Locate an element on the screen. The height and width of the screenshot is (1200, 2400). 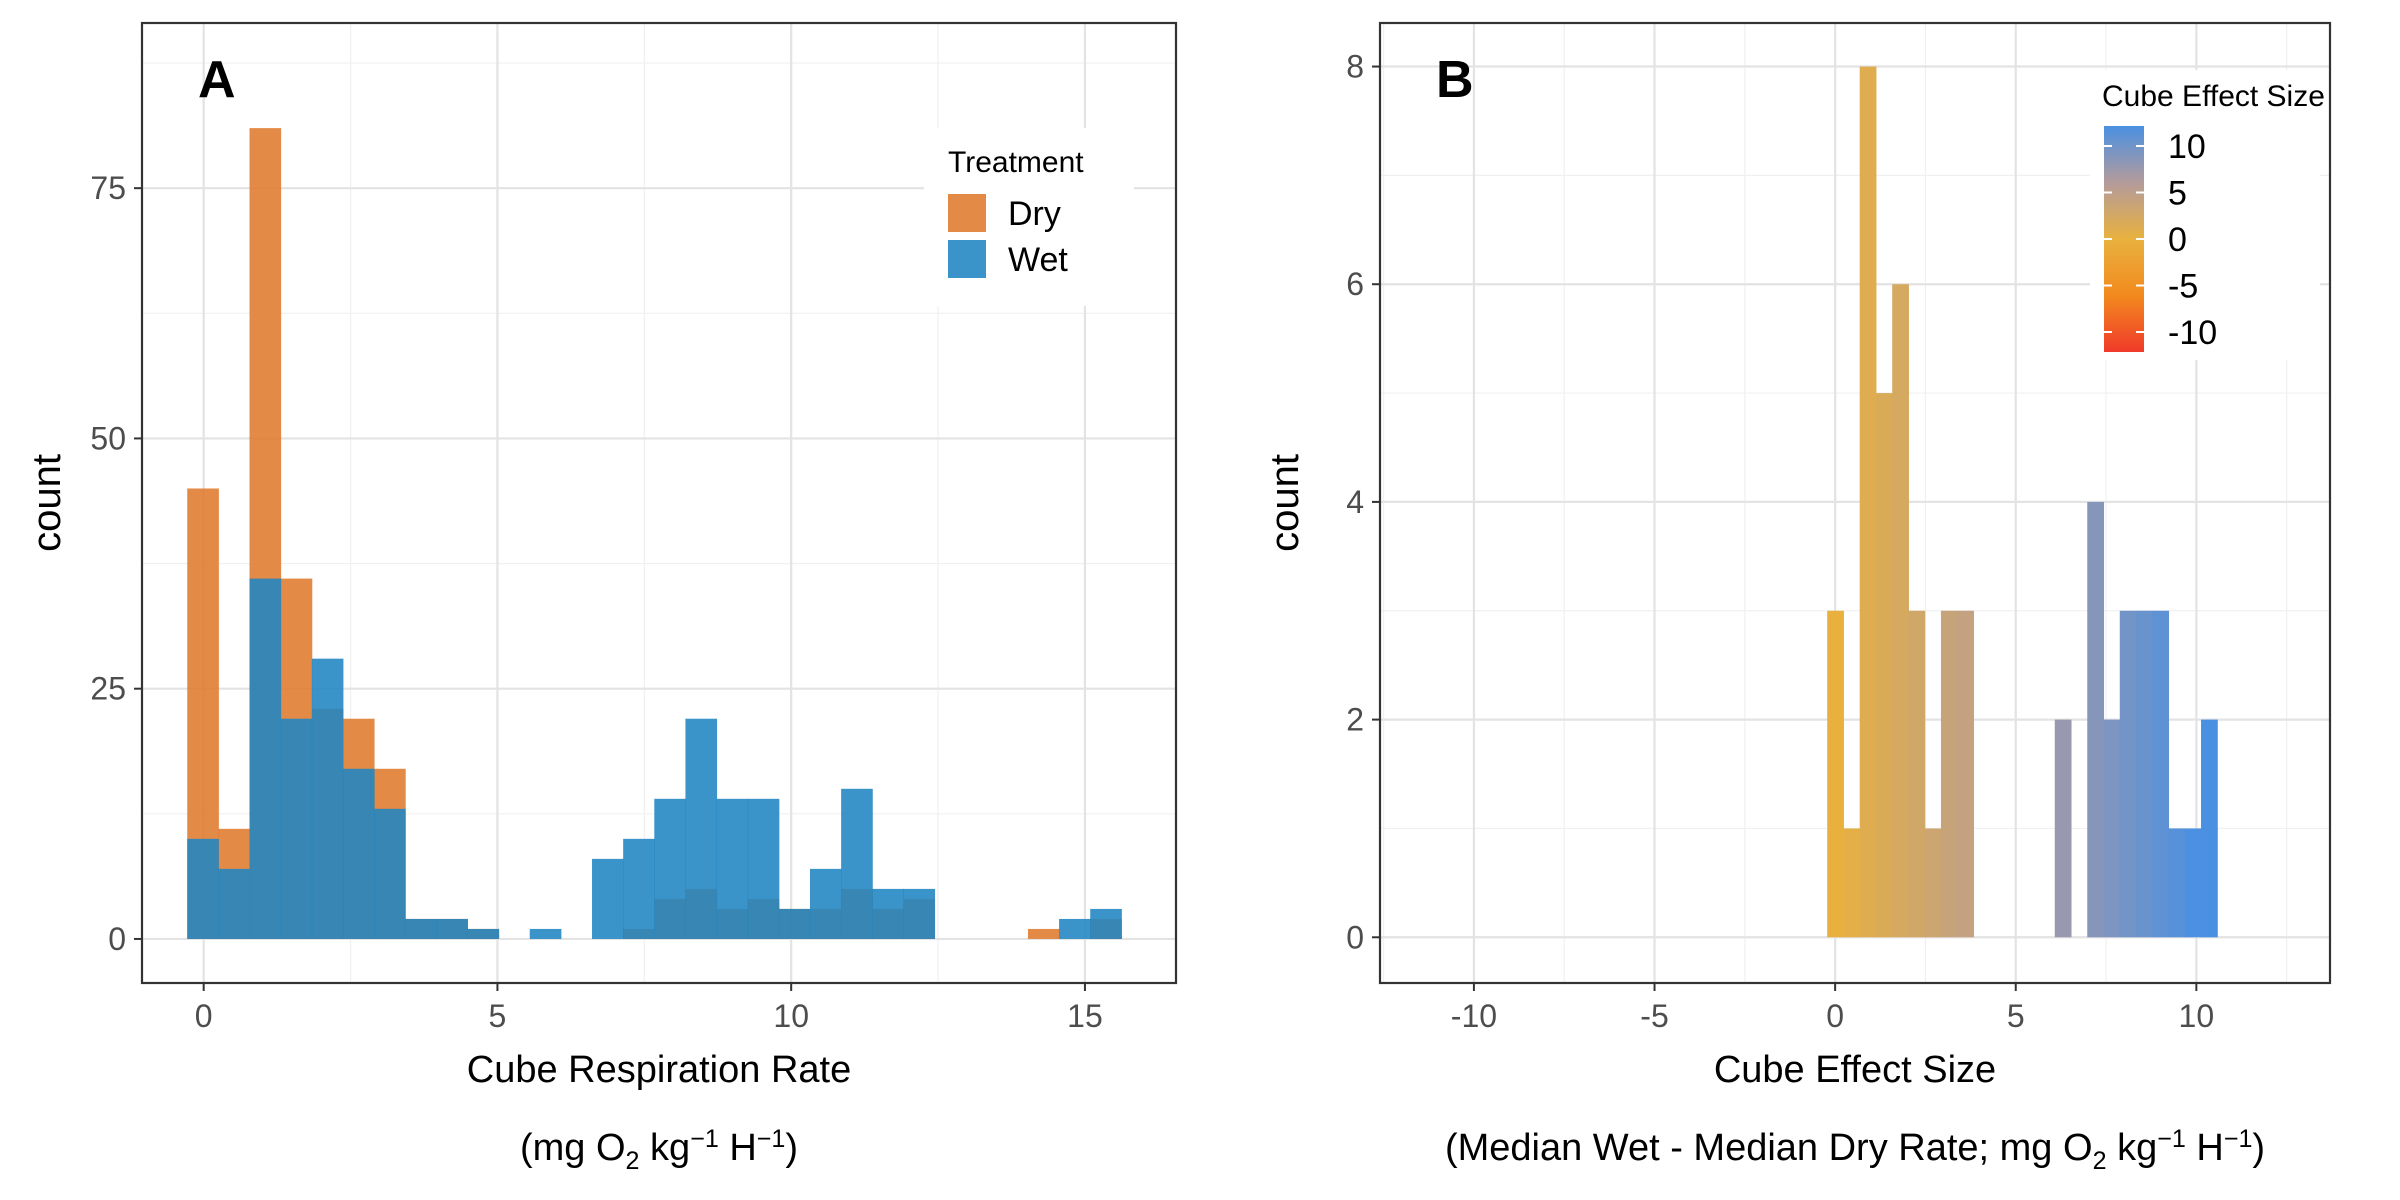
legend-swatch-wet is located at coordinates (967, 259).